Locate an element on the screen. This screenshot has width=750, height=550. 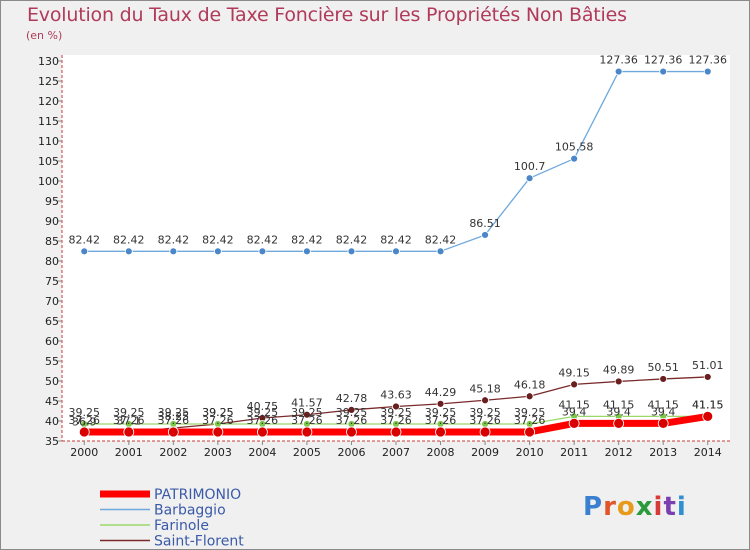
y-tick-label: 90 is located at coordinates (52, 221).